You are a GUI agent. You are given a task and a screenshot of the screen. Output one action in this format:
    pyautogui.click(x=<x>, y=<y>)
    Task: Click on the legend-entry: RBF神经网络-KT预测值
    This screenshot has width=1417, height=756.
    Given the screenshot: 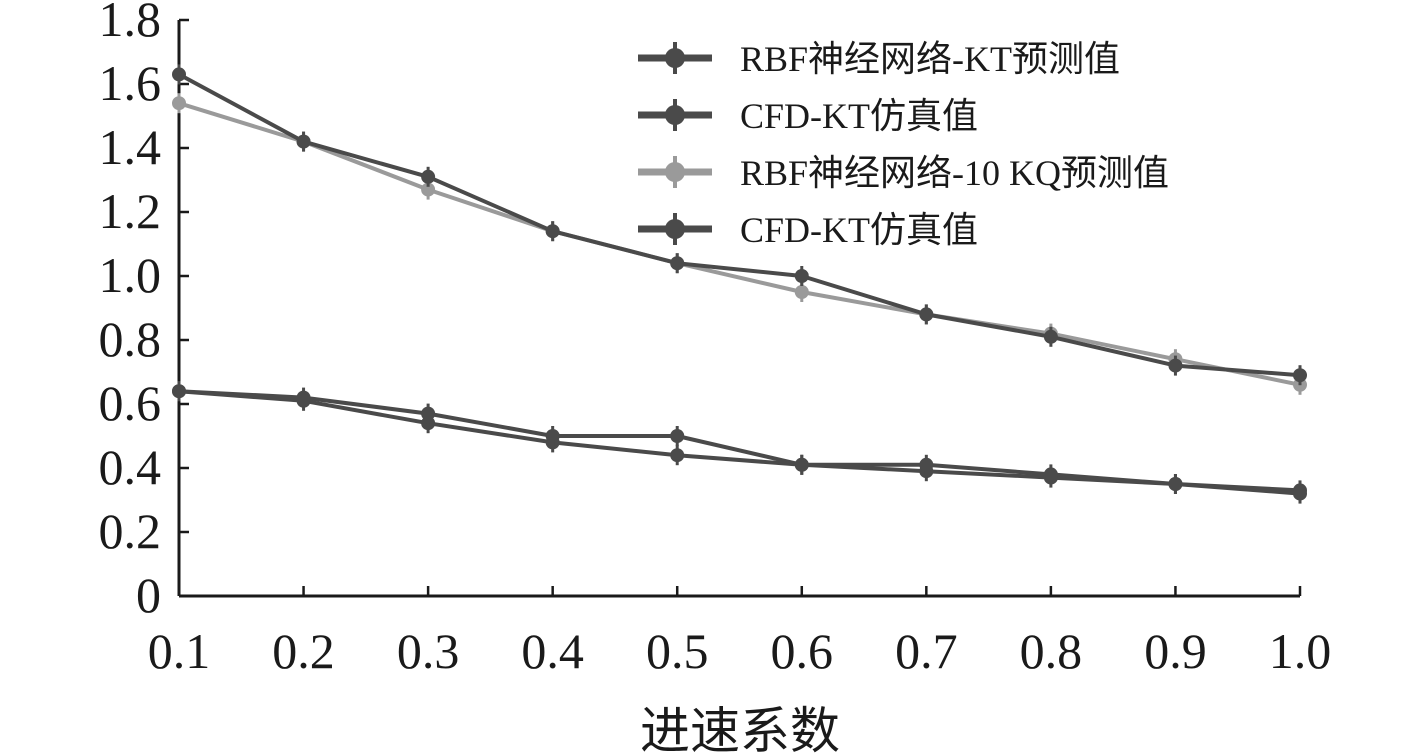 What is the action you would take?
    pyautogui.click(x=879, y=59)
    